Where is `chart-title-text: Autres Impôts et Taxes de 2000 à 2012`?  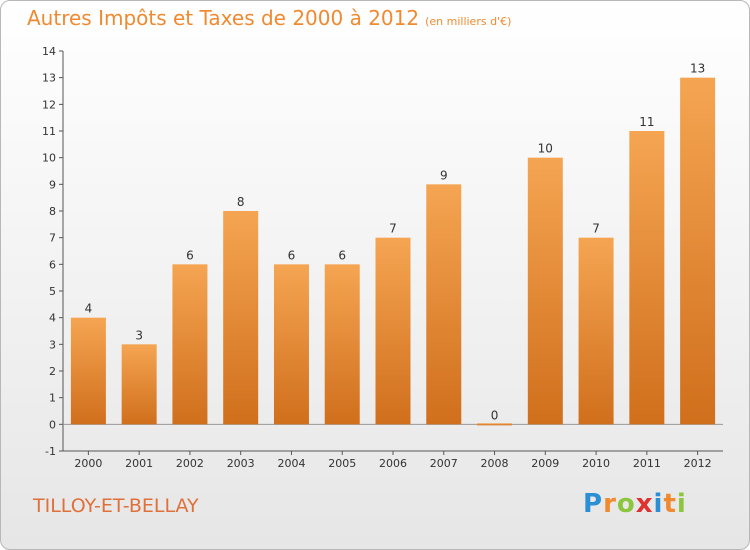
chart-title-text: Autres Impôts et Taxes de 2000 à 2012 is located at coordinates (223, 18).